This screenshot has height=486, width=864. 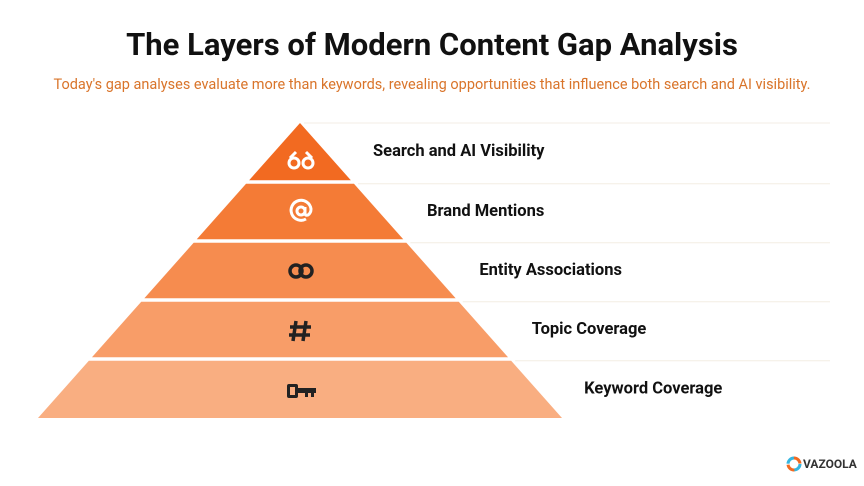 I want to click on layer-label: Topic Coverage, so click(x=589, y=329).